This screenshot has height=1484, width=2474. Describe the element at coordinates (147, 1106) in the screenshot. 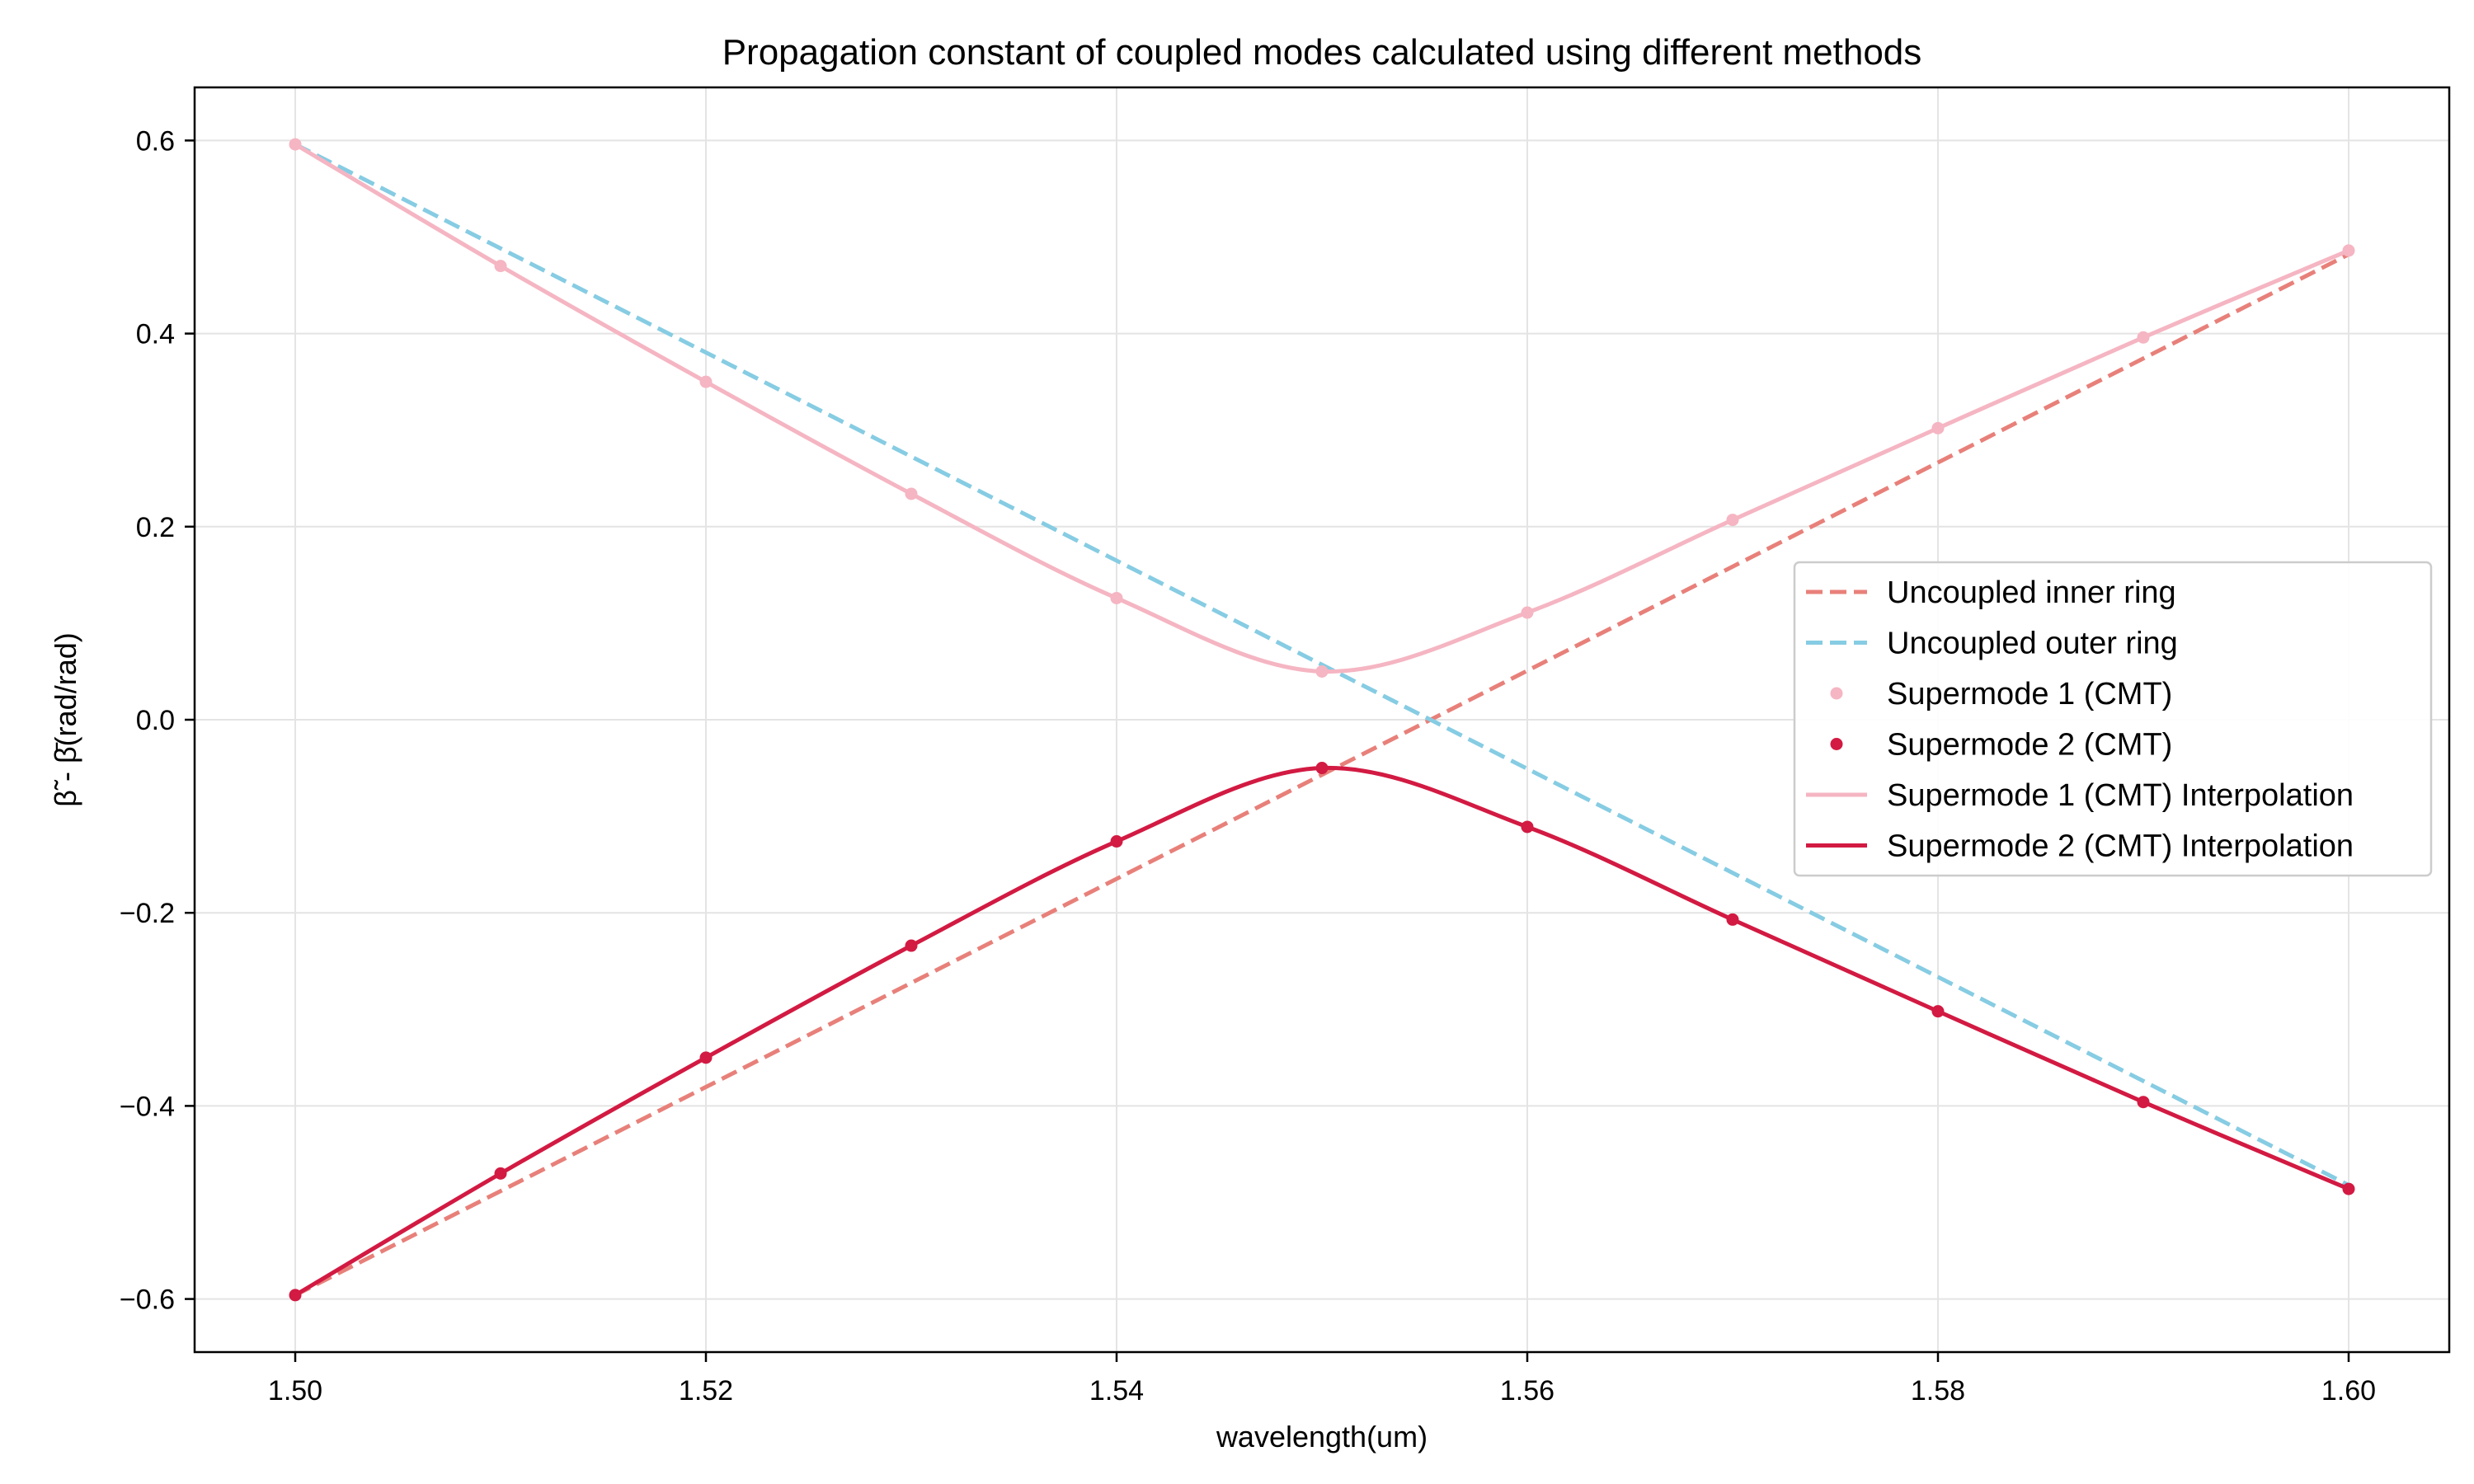

I see `y-tick-label: −0.4` at that location.